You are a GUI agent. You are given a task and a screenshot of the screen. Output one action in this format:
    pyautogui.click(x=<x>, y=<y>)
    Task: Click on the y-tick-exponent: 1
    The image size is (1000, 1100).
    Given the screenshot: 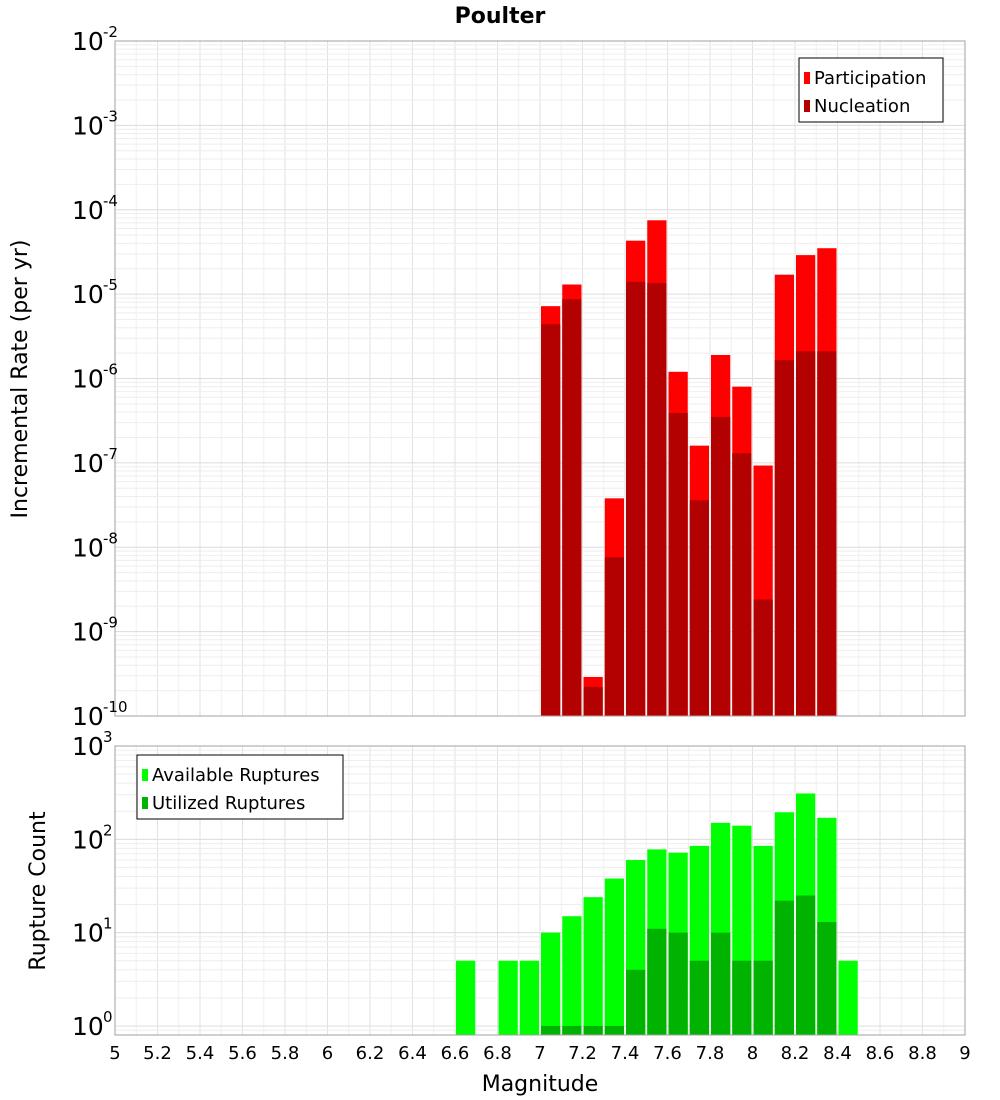 What is the action you would take?
    pyautogui.click(x=108, y=924)
    